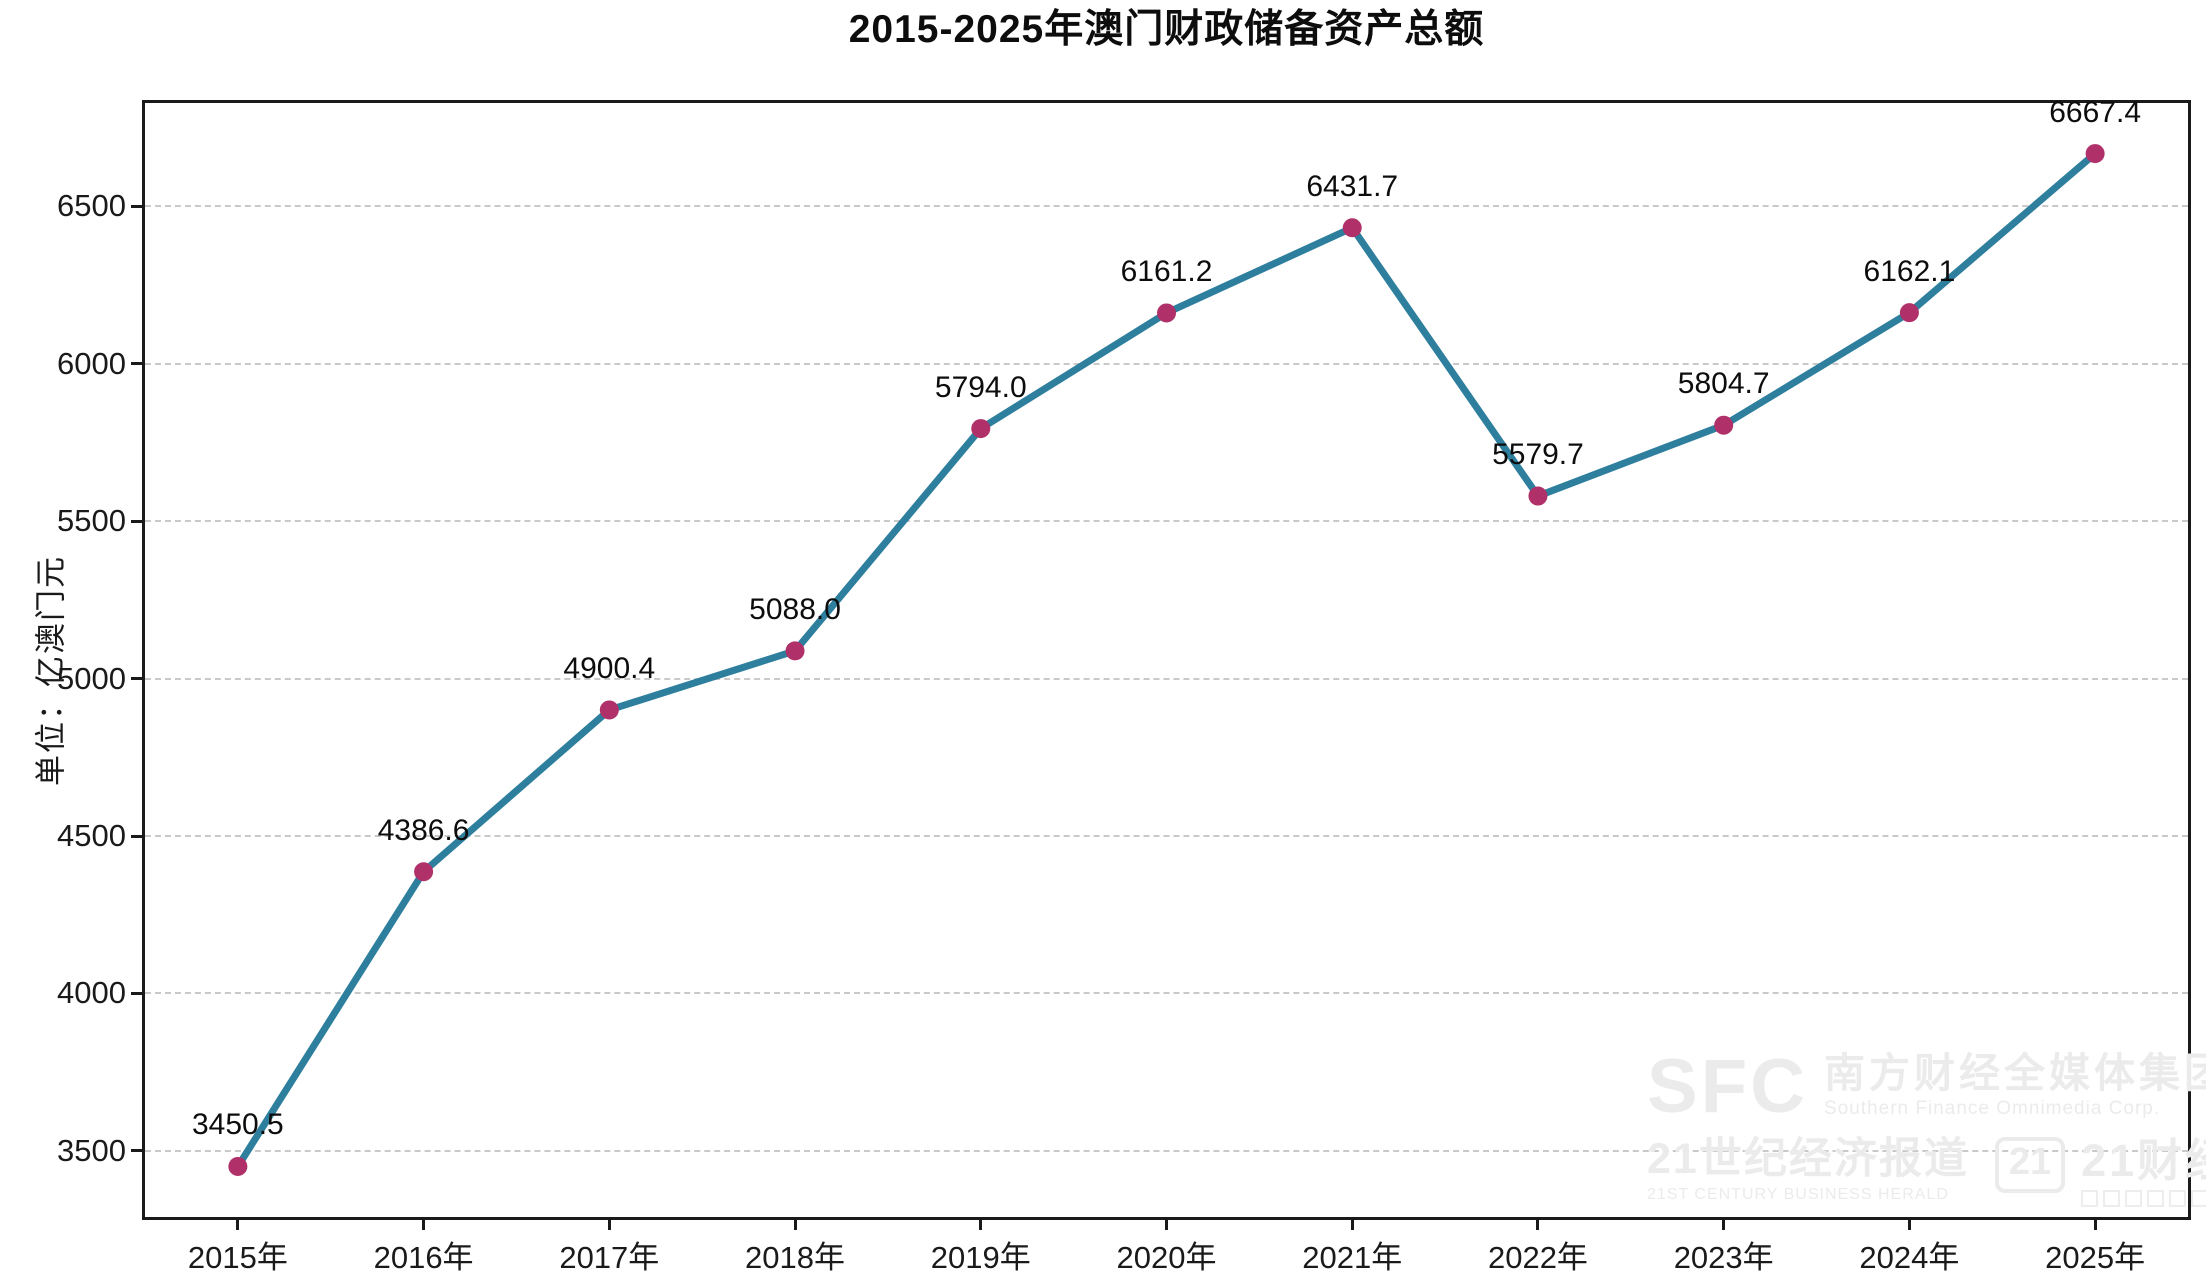  Describe the element at coordinates (1538, 455) in the screenshot. I see `point-value-label: 5579.7` at that location.